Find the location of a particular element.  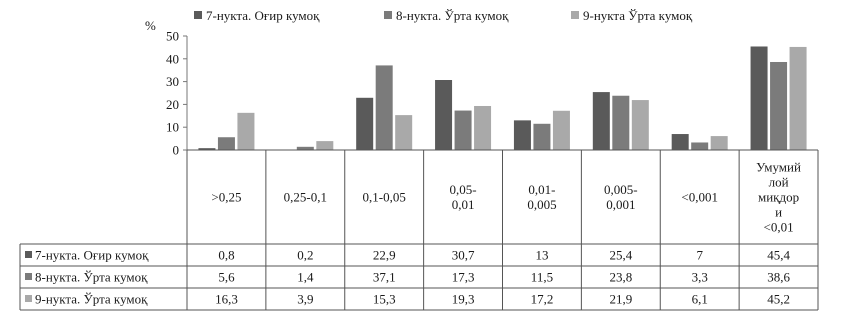

data-label-s1-c2: 0,2 is located at coordinates (305, 255).